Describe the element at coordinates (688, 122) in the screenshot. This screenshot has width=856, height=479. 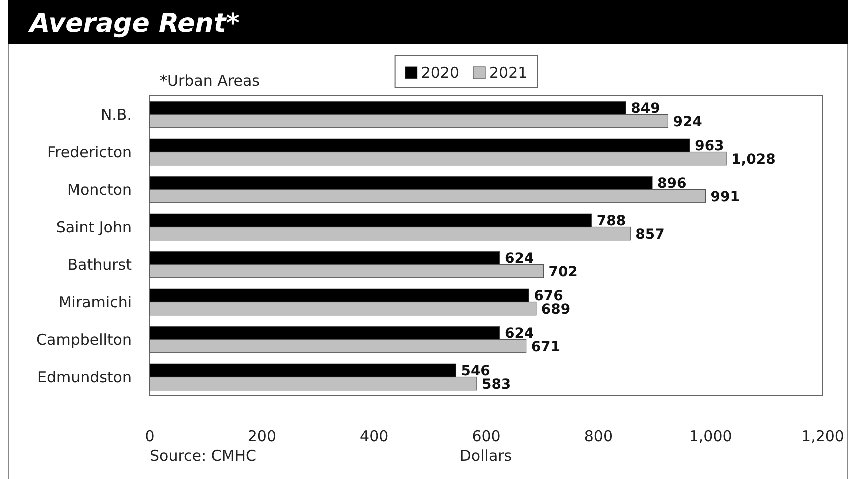
I see `data-label: 924` at that location.